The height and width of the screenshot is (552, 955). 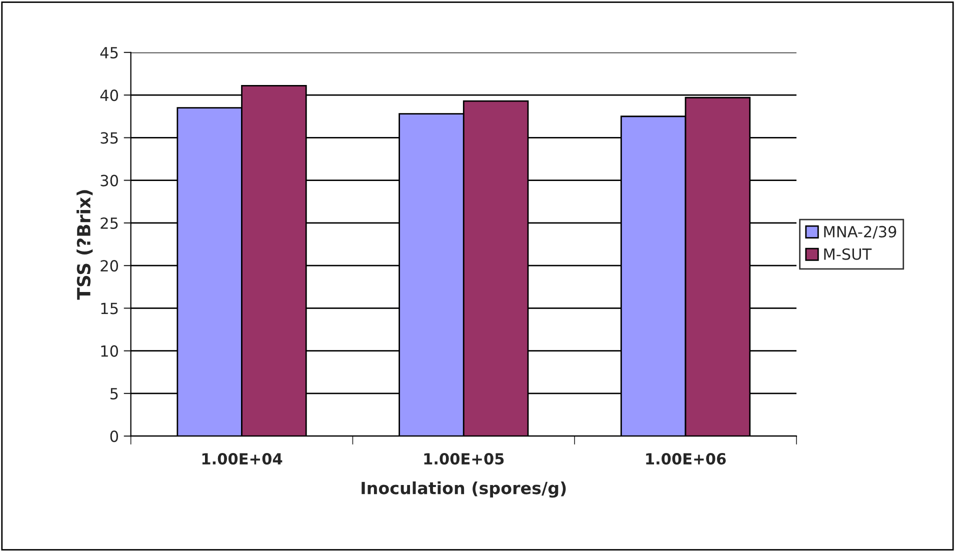 I want to click on y-tick-label: 40, so click(x=109, y=96).